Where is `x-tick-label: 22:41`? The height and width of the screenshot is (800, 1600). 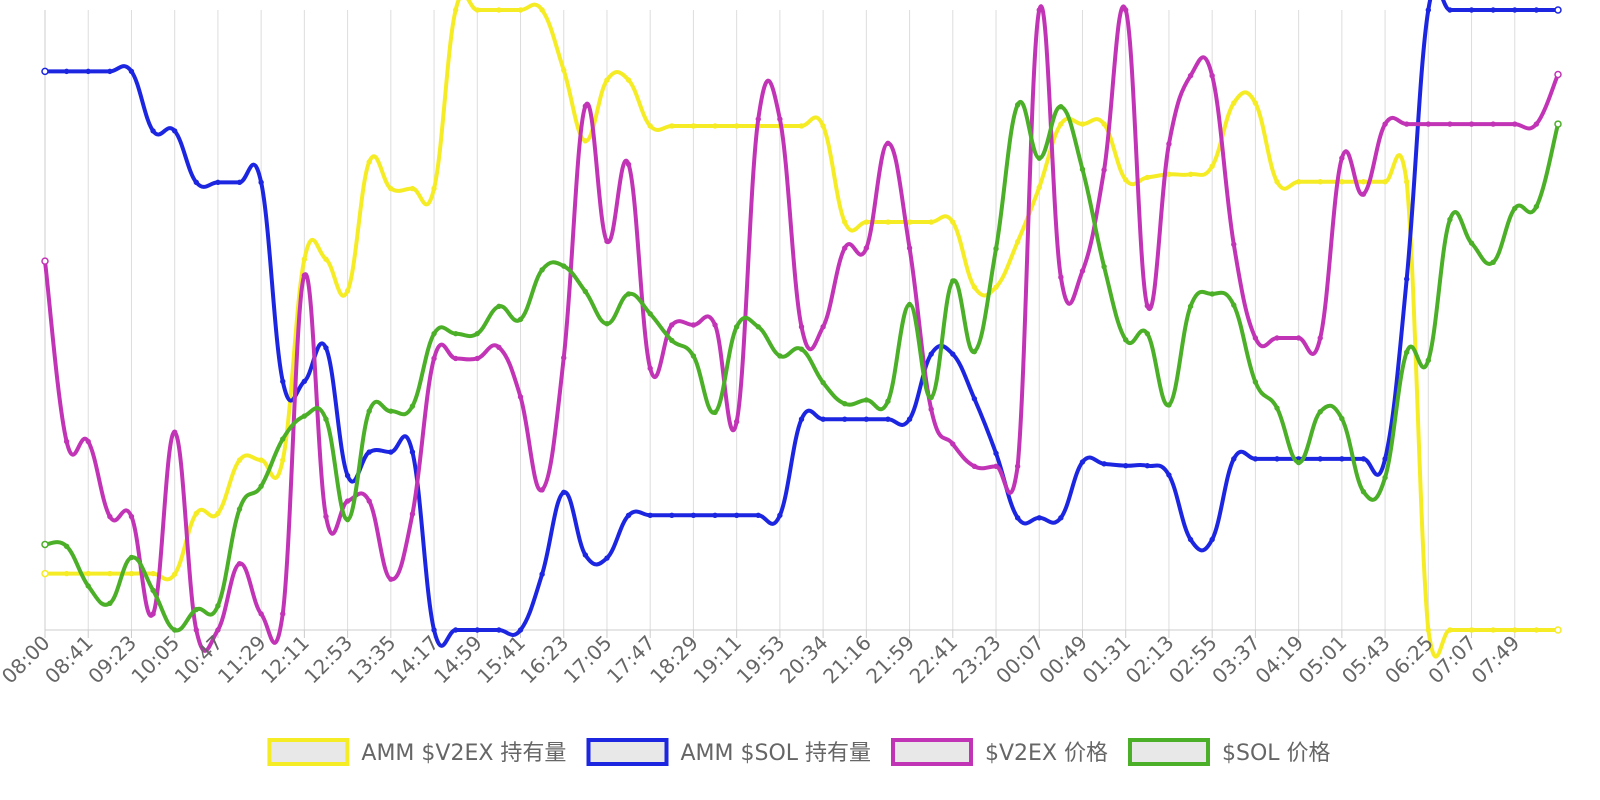 x-tick-label: 22:41 is located at coordinates (934, 660).